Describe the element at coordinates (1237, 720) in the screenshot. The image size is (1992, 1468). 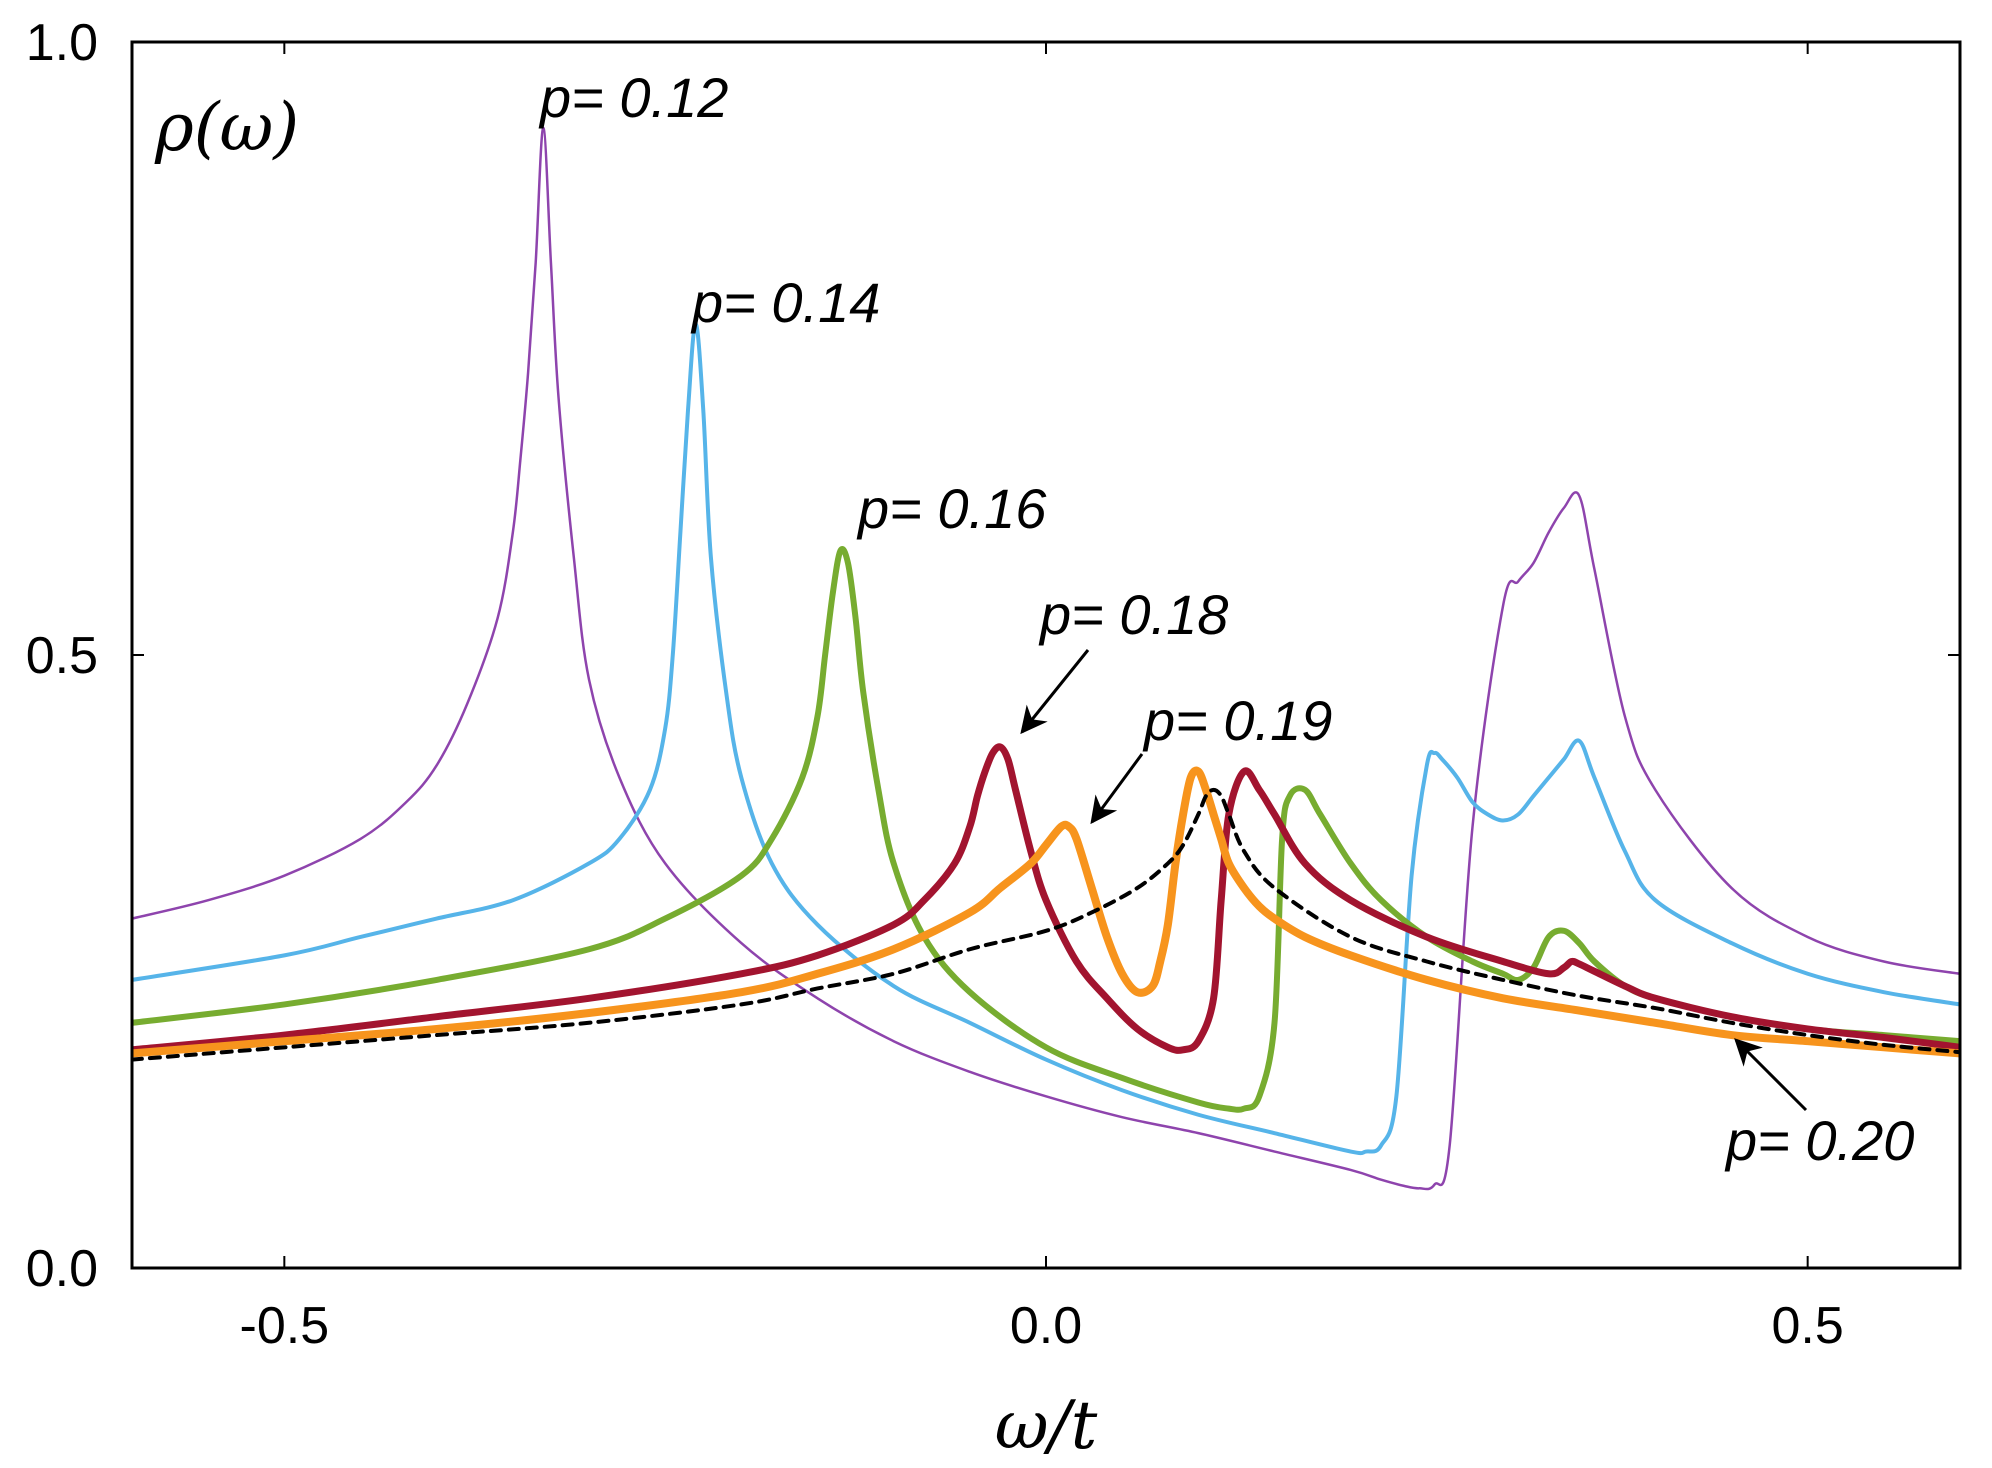
I see `annotation-p019: p= 0.19` at that location.